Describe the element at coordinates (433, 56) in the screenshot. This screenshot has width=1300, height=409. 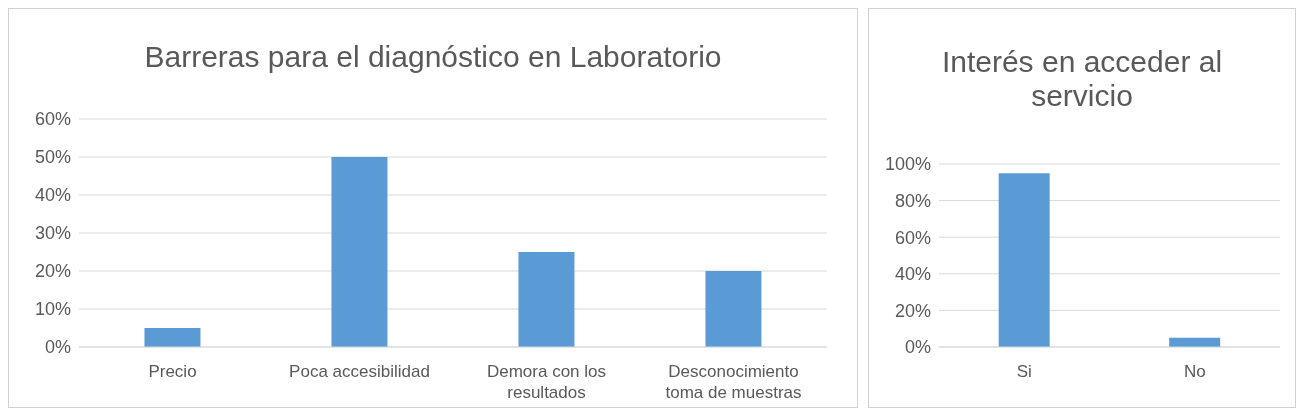
I see `chart-title: Barreras para el diagnóstico en Laboratorio` at that location.